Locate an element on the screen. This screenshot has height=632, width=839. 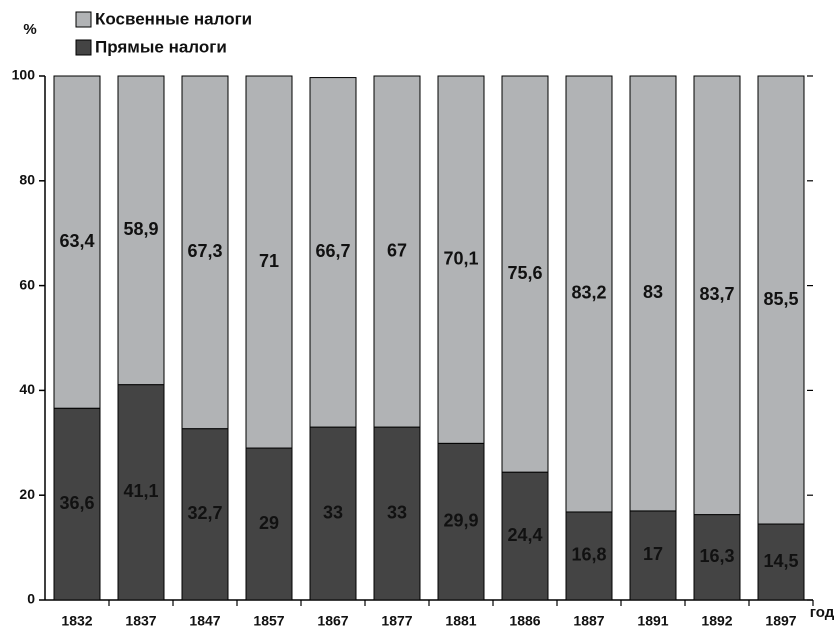
value-label: 70,1 is located at coordinates (460, 258).